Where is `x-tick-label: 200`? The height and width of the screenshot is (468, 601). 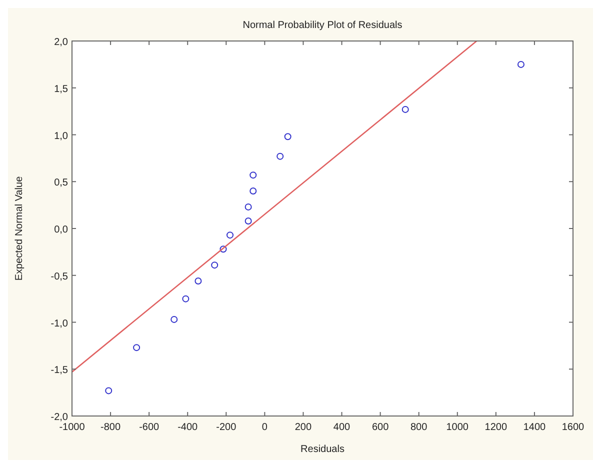
x-tick-label: 200 is located at coordinates (303, 427).